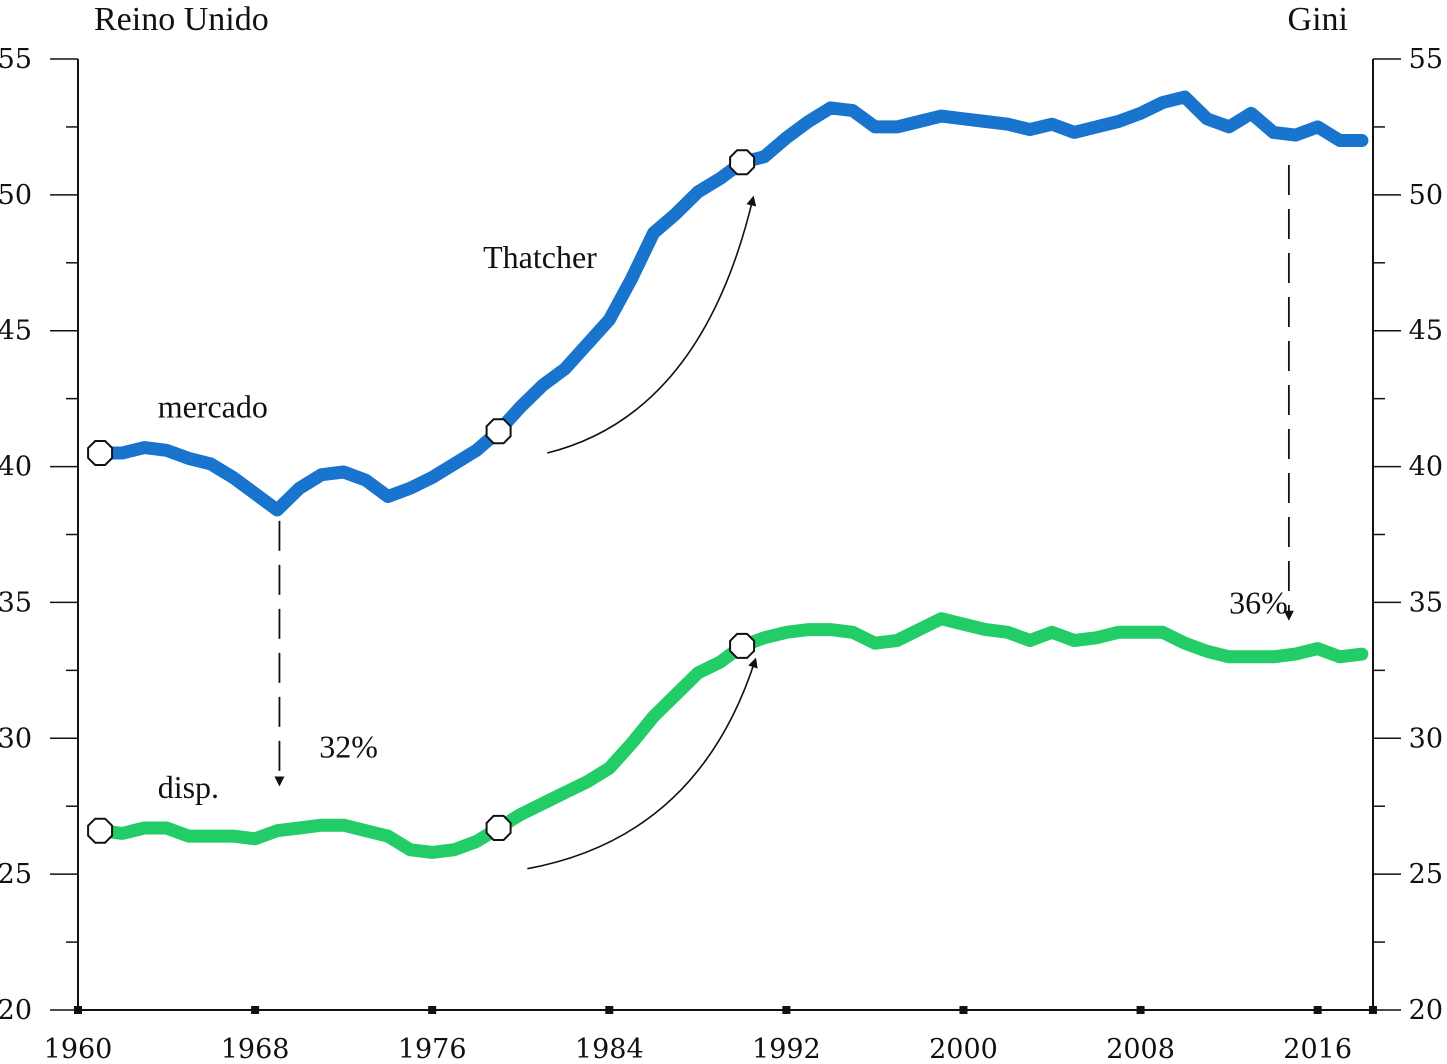  Describe the element at coordinates (348, 746) in the screenshot. I see `annotation-label: 32%` at that location.